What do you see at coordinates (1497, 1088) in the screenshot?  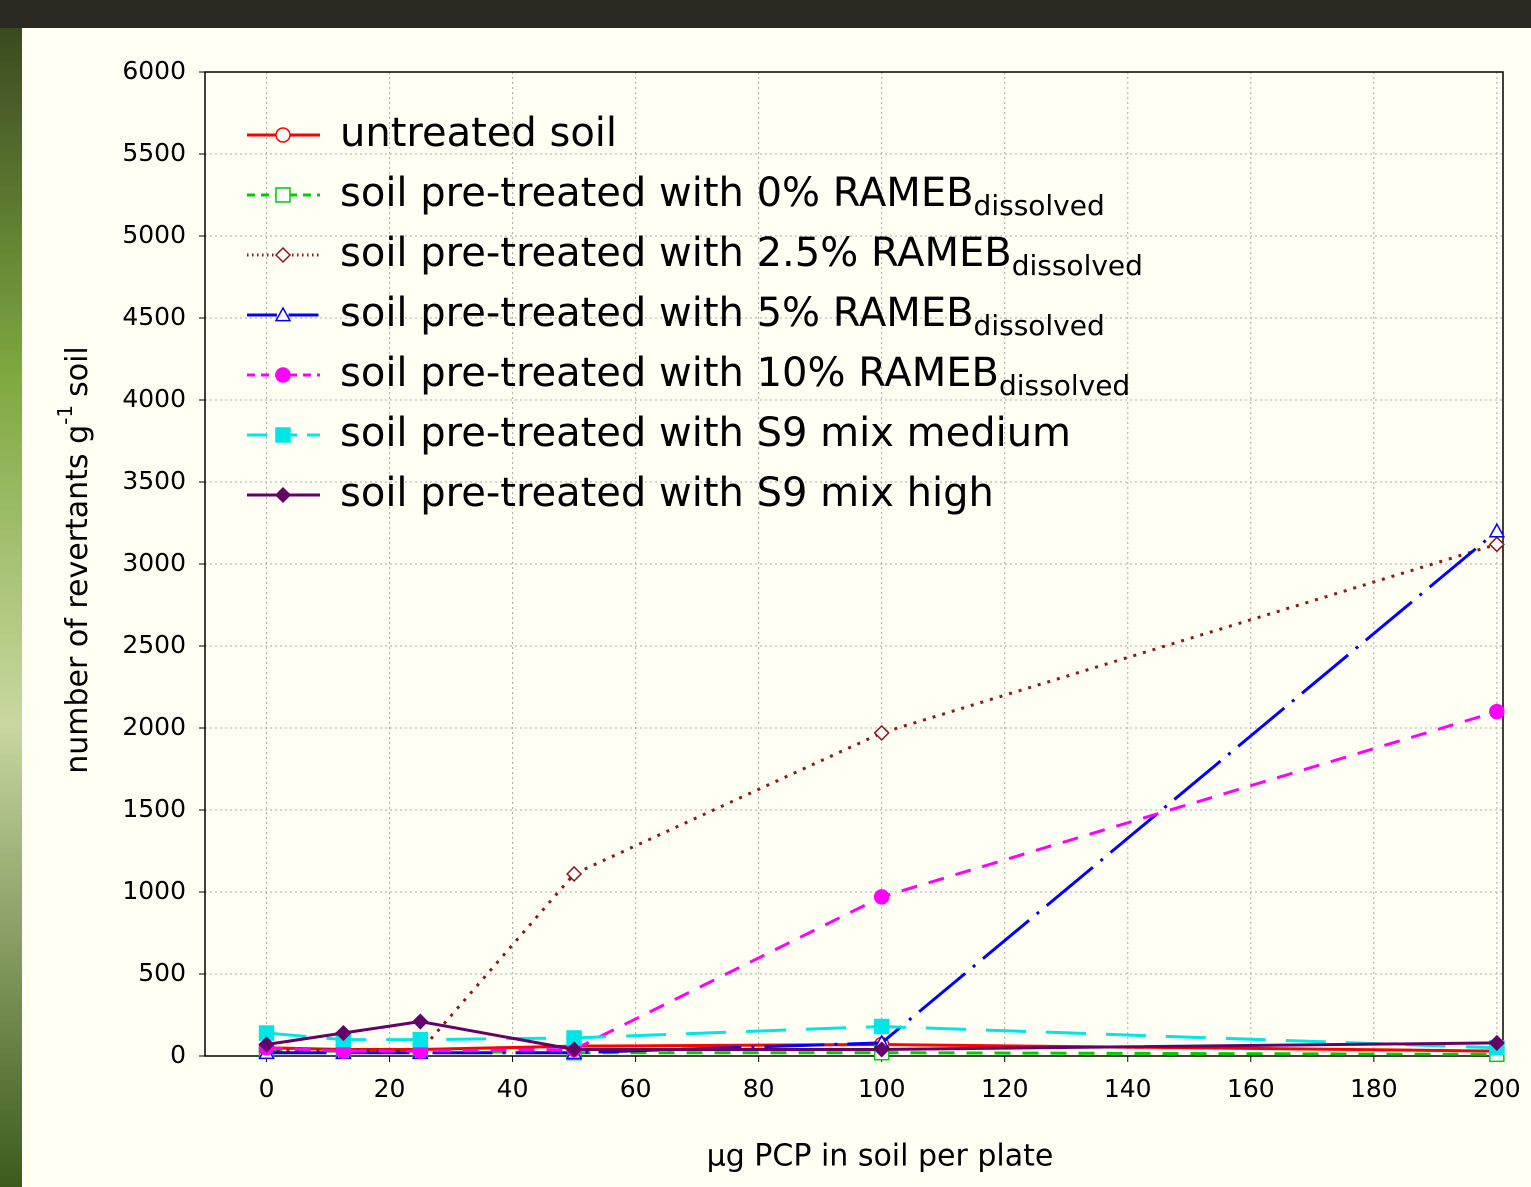 I see `x-tick-label: 200` at bounding box center [1497, 1088].